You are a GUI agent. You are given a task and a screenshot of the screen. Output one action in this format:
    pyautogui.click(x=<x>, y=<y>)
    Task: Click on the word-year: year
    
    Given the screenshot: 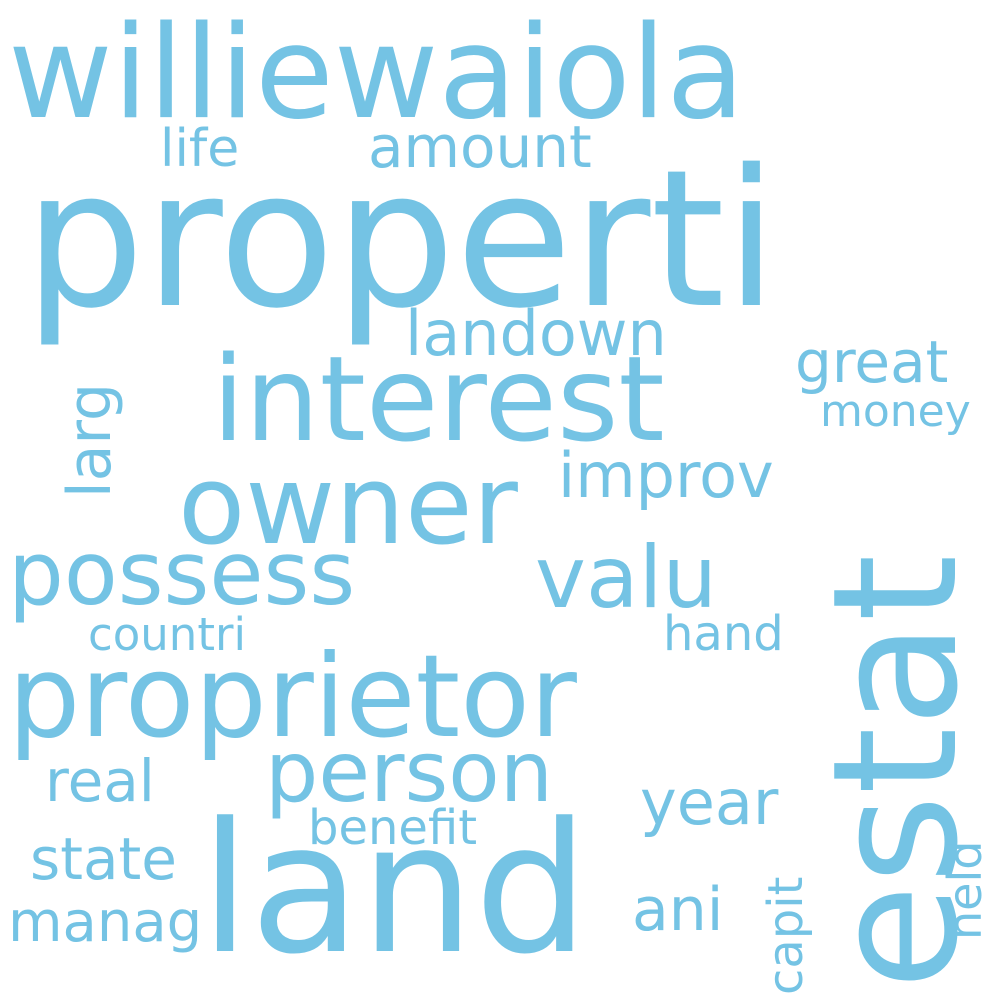 What is the action you would take?
    pyautogui.click(x=709, y=802)
    